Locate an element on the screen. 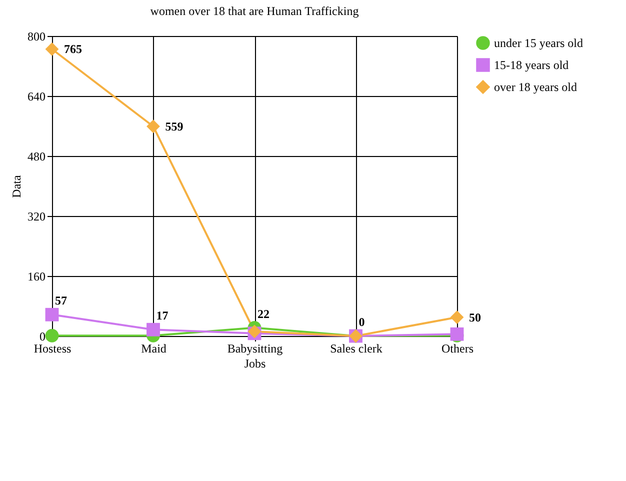 This screenshot has height=481, width=626. y-tick-label: 800 is located at coordinates (37, 37).